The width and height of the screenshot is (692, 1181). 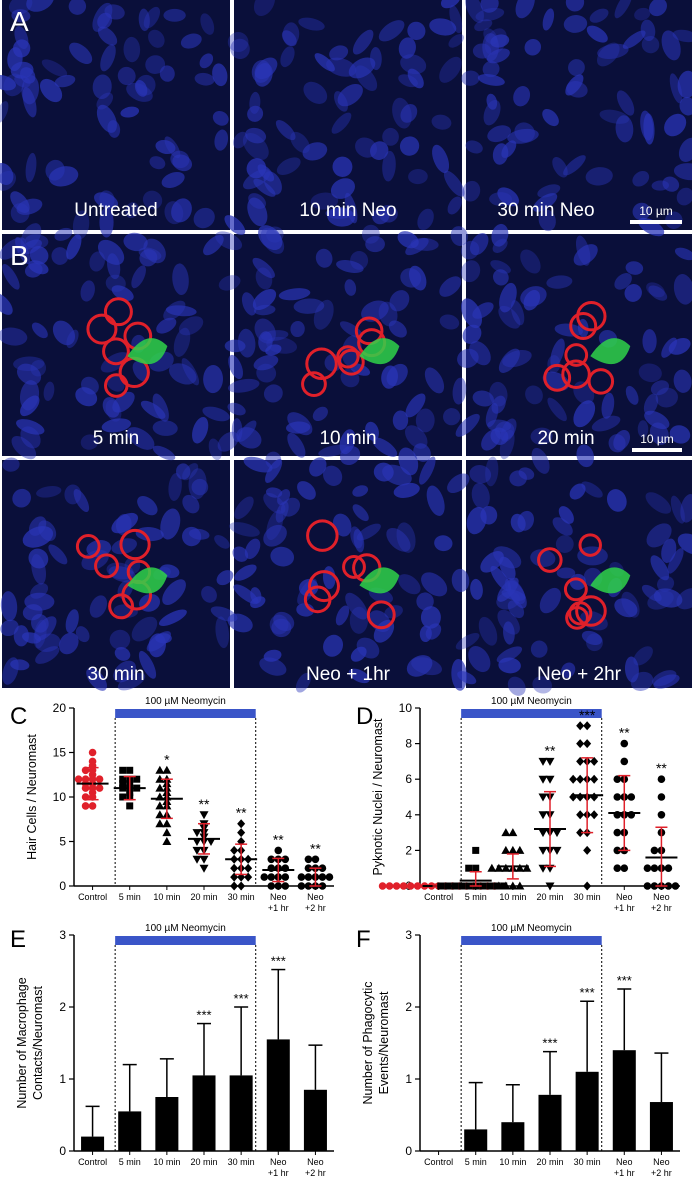 What do you see at coordinates (531, 701) in the screenshot?
I see `treatment-label: 100 µM Neomycin` at bounding box center [531, 701].